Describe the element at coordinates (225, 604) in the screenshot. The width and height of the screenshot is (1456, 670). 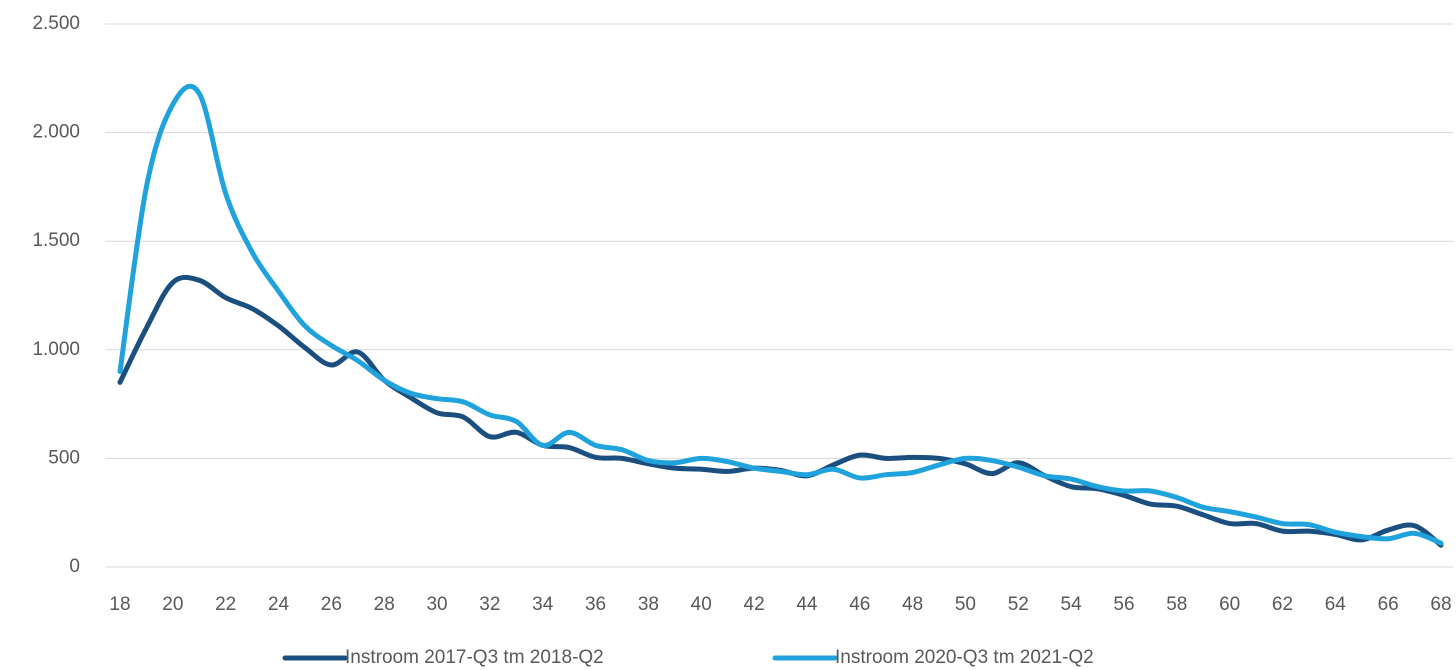
I see `x-tick-label: 22` at that location.